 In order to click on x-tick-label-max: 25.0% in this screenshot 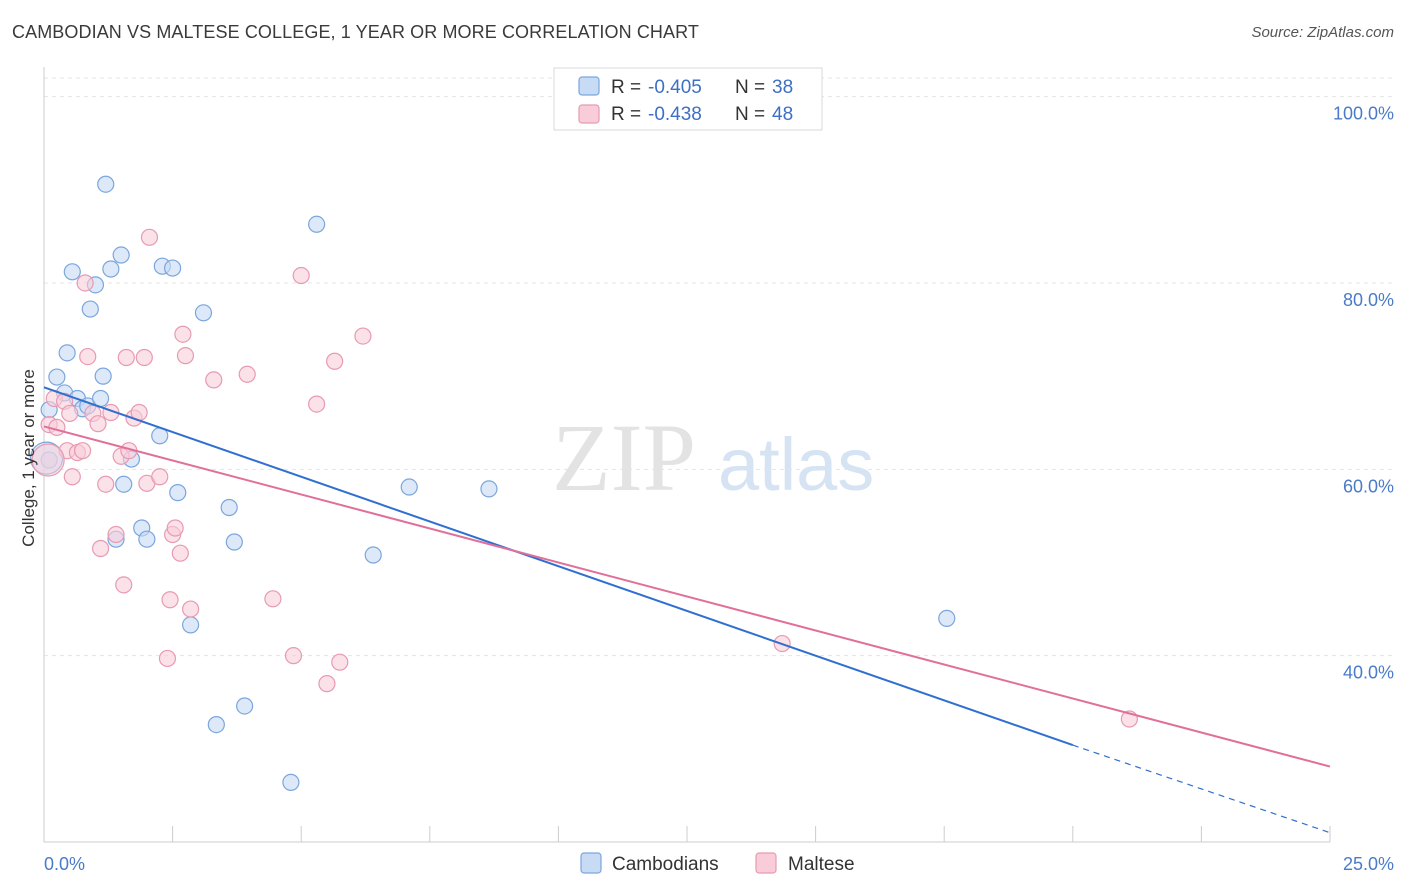, I will do `click(1368, 864)`.